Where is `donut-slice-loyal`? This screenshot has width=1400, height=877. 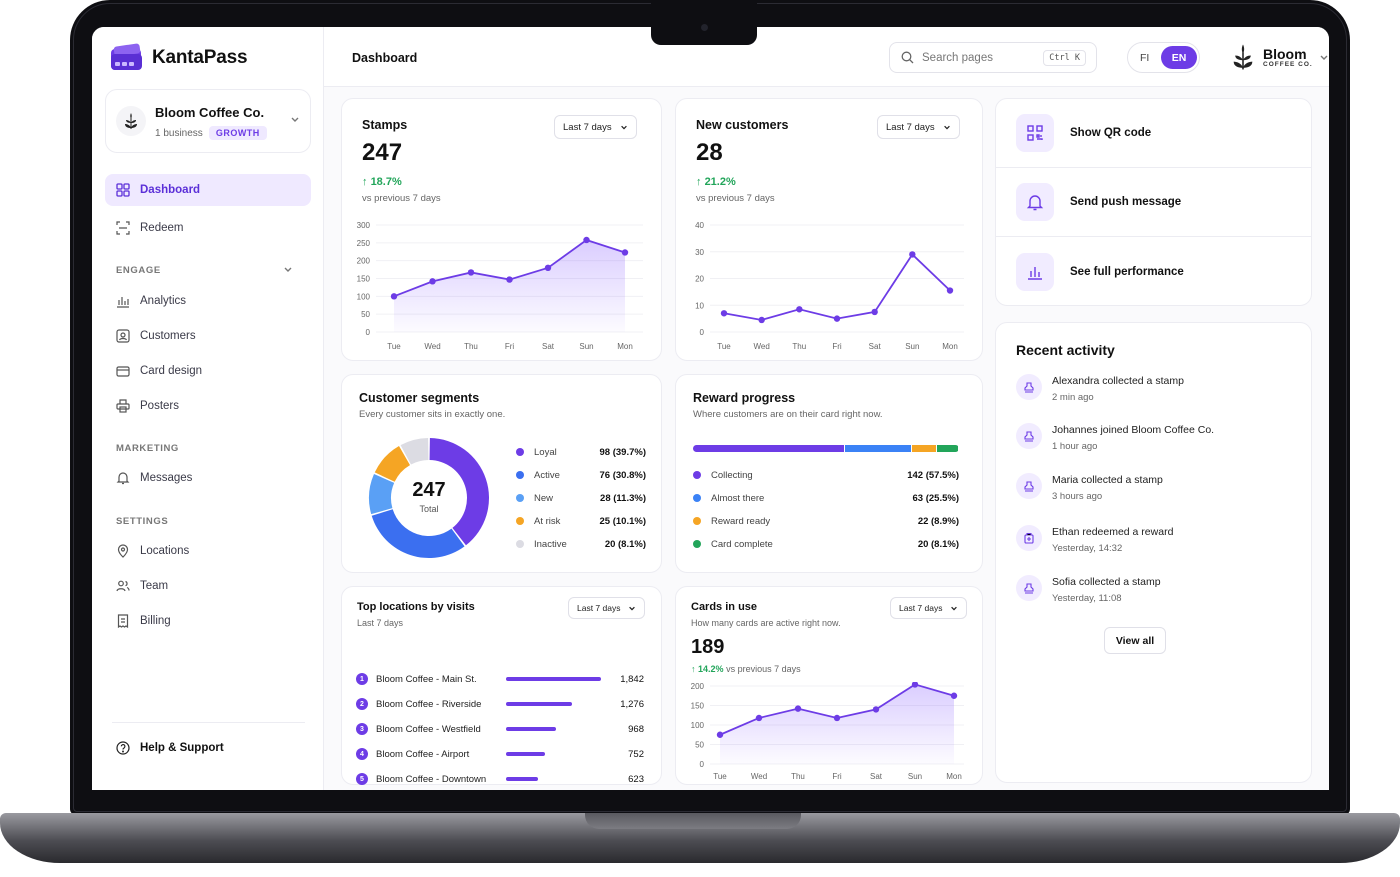
donut-slice-loyal is located at coordinates (459, 492).